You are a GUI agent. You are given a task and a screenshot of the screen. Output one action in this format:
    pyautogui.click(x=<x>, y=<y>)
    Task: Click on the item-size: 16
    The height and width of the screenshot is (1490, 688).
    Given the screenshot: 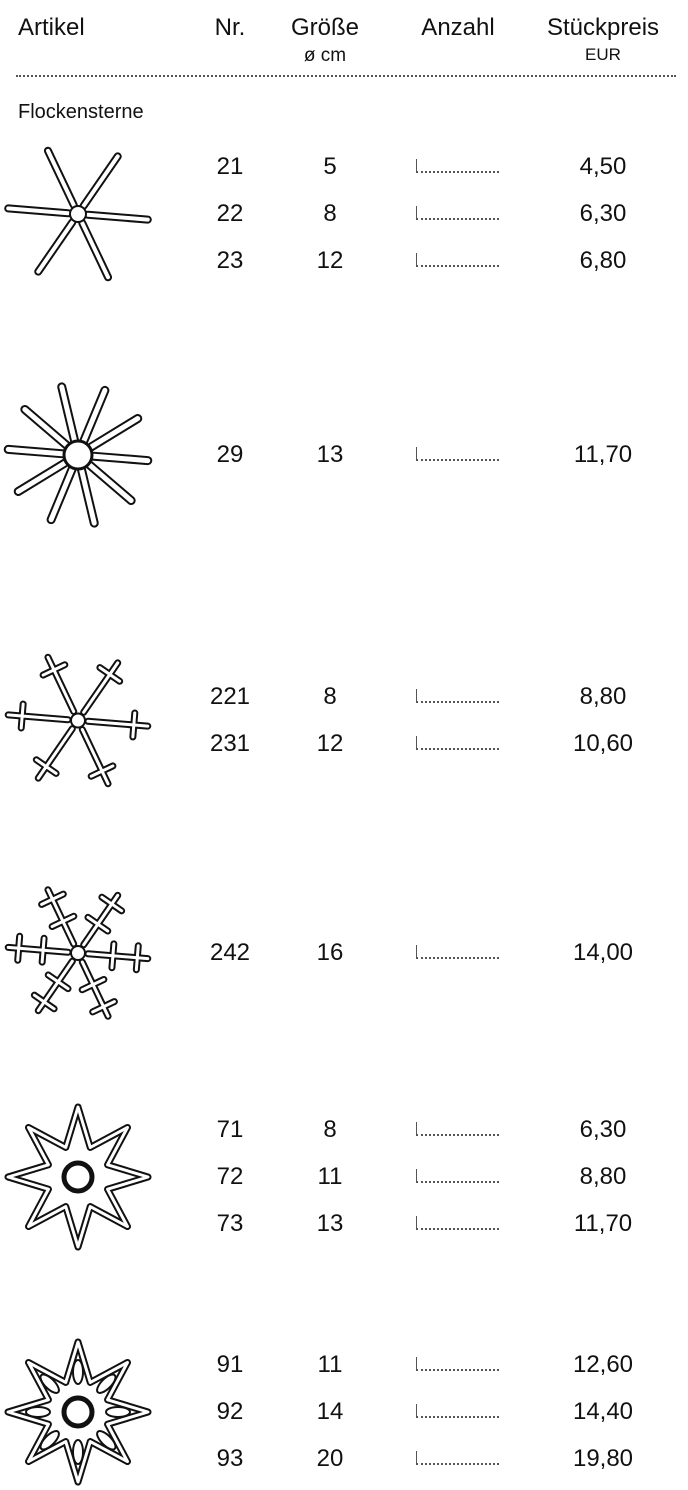 What is the action you would take?
    pyautogui.click(x=330, y=952)
    